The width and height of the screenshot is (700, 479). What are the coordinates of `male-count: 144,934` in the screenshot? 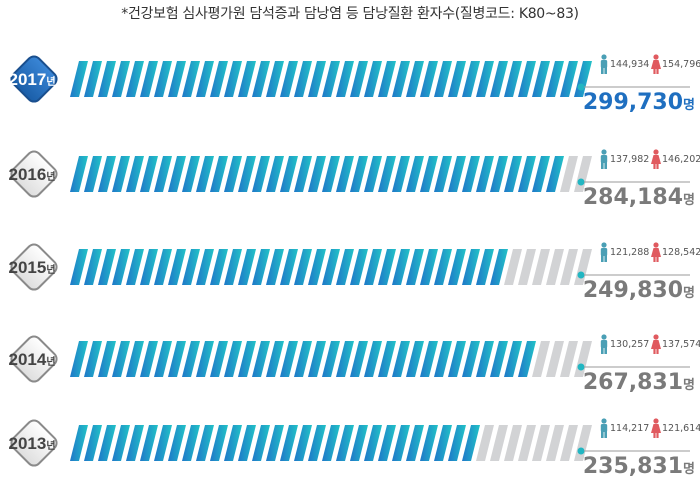 It's located at (629, 64).